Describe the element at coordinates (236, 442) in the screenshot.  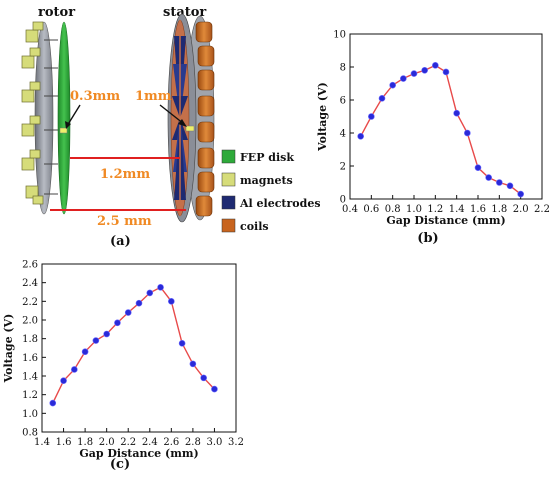
I see `x-tick-label: 3.2` at that location.